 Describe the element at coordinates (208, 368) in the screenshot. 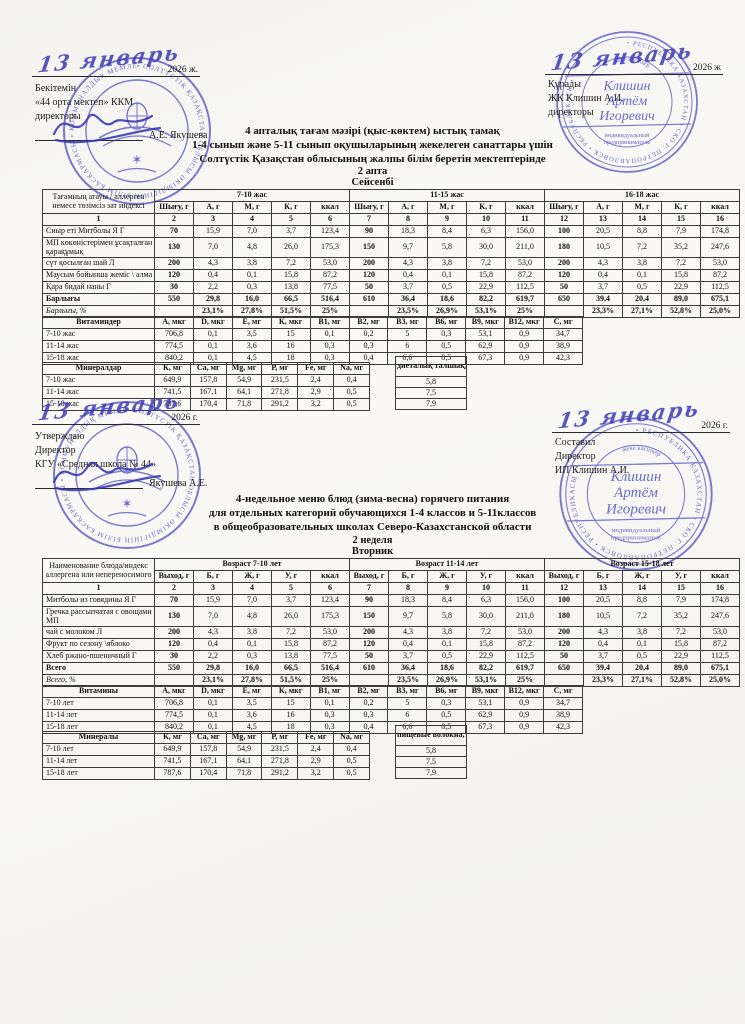

I see `nutrient-col-cell: Са, мг` at that location.